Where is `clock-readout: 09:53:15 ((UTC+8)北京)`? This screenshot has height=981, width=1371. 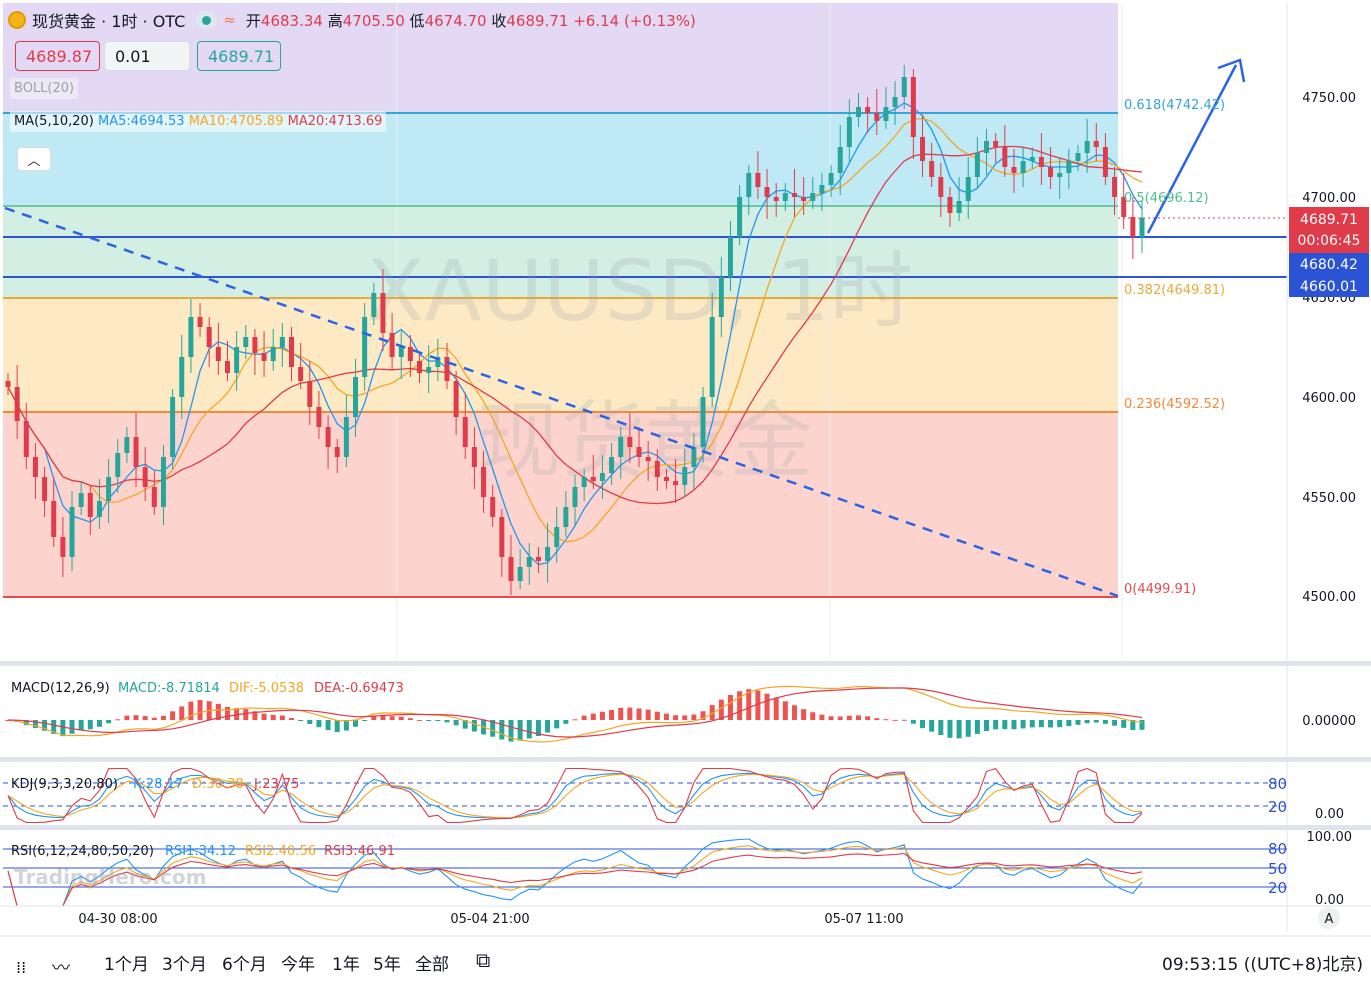 clock-readout: 09:53:15 ((UTC+8)北京) is located at coordinates (1263, 965).